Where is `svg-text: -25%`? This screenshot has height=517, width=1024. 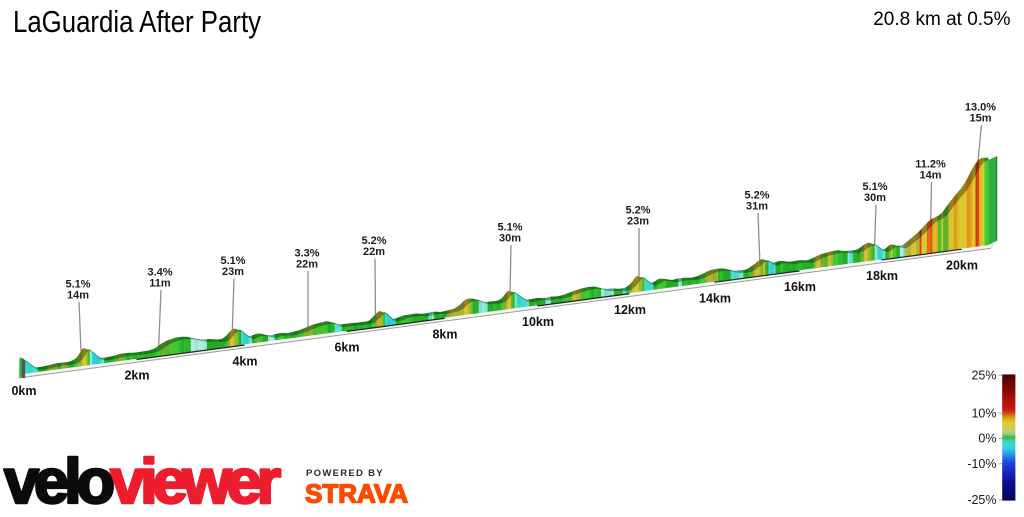
svg-text: -25% is located at coordinates (981, 500).